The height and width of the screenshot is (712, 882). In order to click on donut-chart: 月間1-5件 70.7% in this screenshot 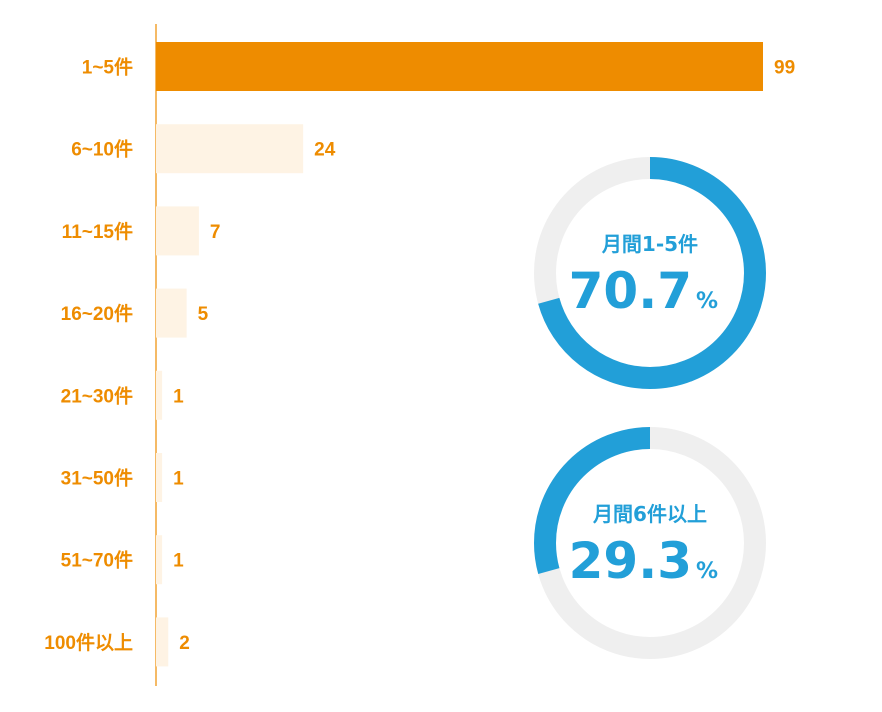, I will do `click(650, 273)`.